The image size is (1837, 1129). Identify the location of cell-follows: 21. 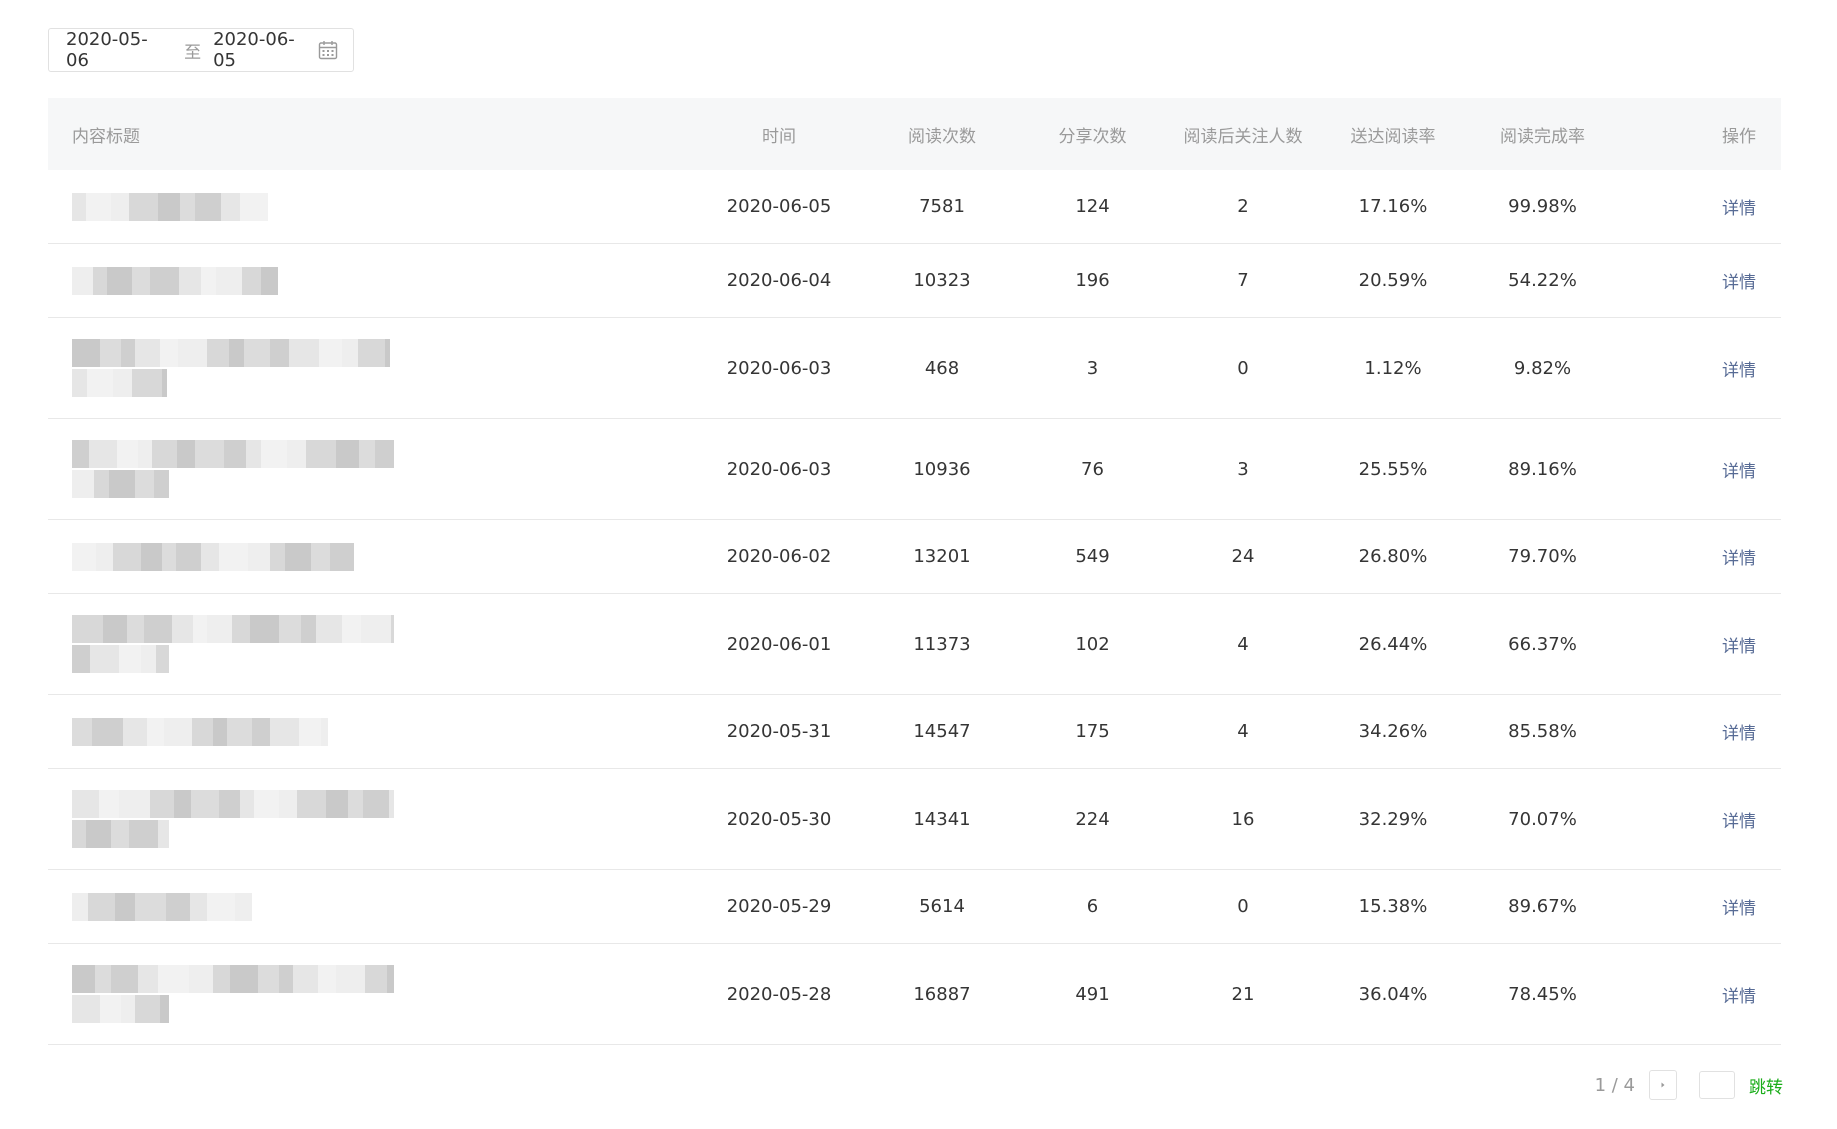
(1243, 994).